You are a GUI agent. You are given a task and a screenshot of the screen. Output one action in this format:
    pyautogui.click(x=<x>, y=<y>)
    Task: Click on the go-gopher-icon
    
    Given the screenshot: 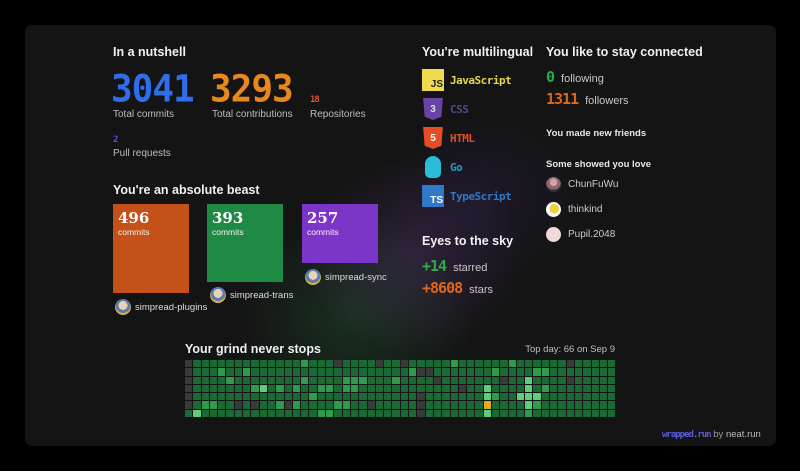 What is the action you would take?
    pyautogui.click(x=433, y=167)
    